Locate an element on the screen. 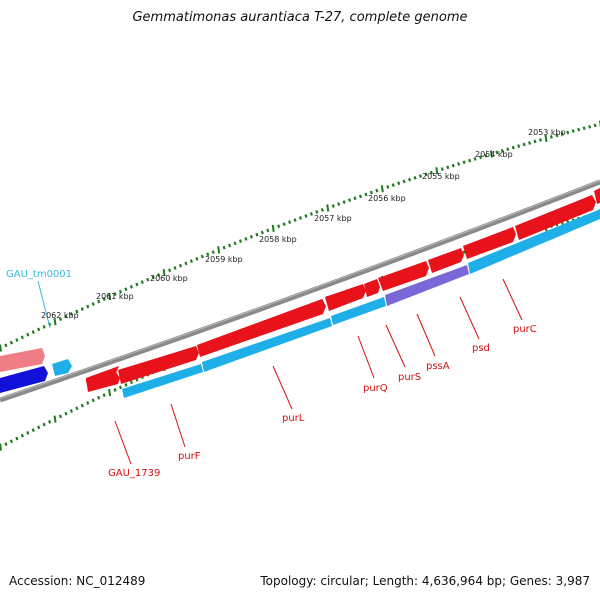 Image resolution: width=600 pixels, height=600 pixels. label-purQ: purQ is located at coordinates (375, 388).